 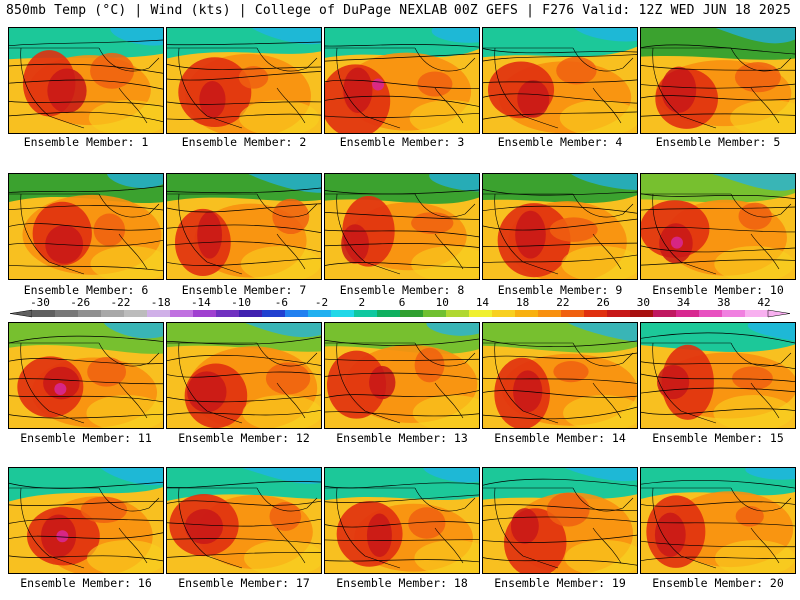 What do you see at coordinates (356, 384) in the screenshot?
I see `hot-region` at bounding box center [356, 384].